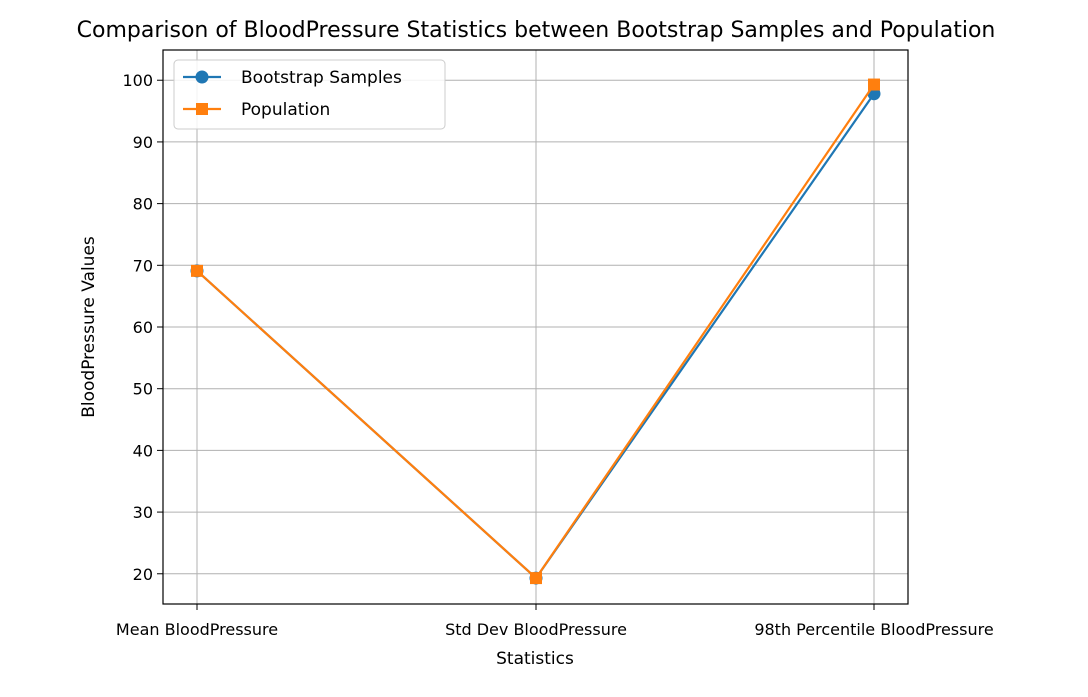  Describe the element at coordinates (143, 574) in the screenshot. I see `y-tick-label: 20` at that location.